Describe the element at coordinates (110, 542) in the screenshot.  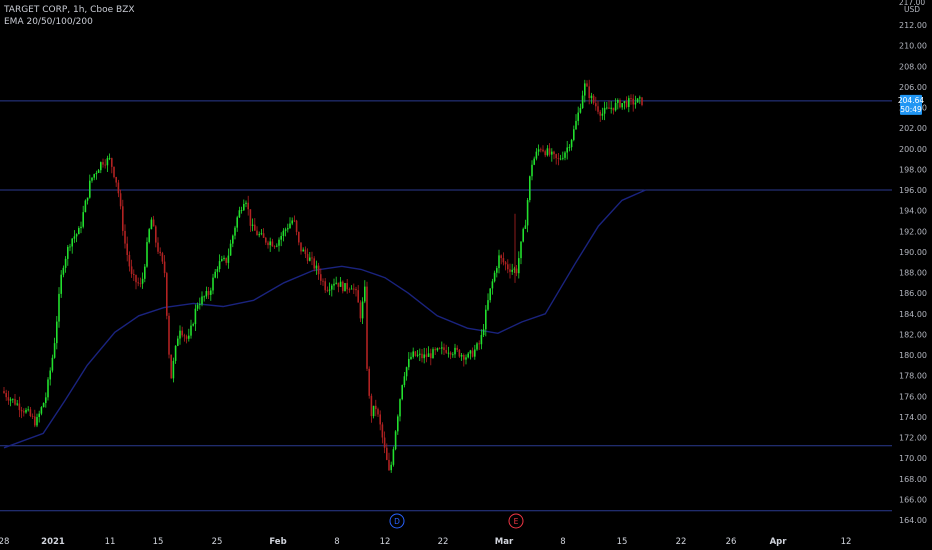
I see `time-tick-label: 11` at that location.